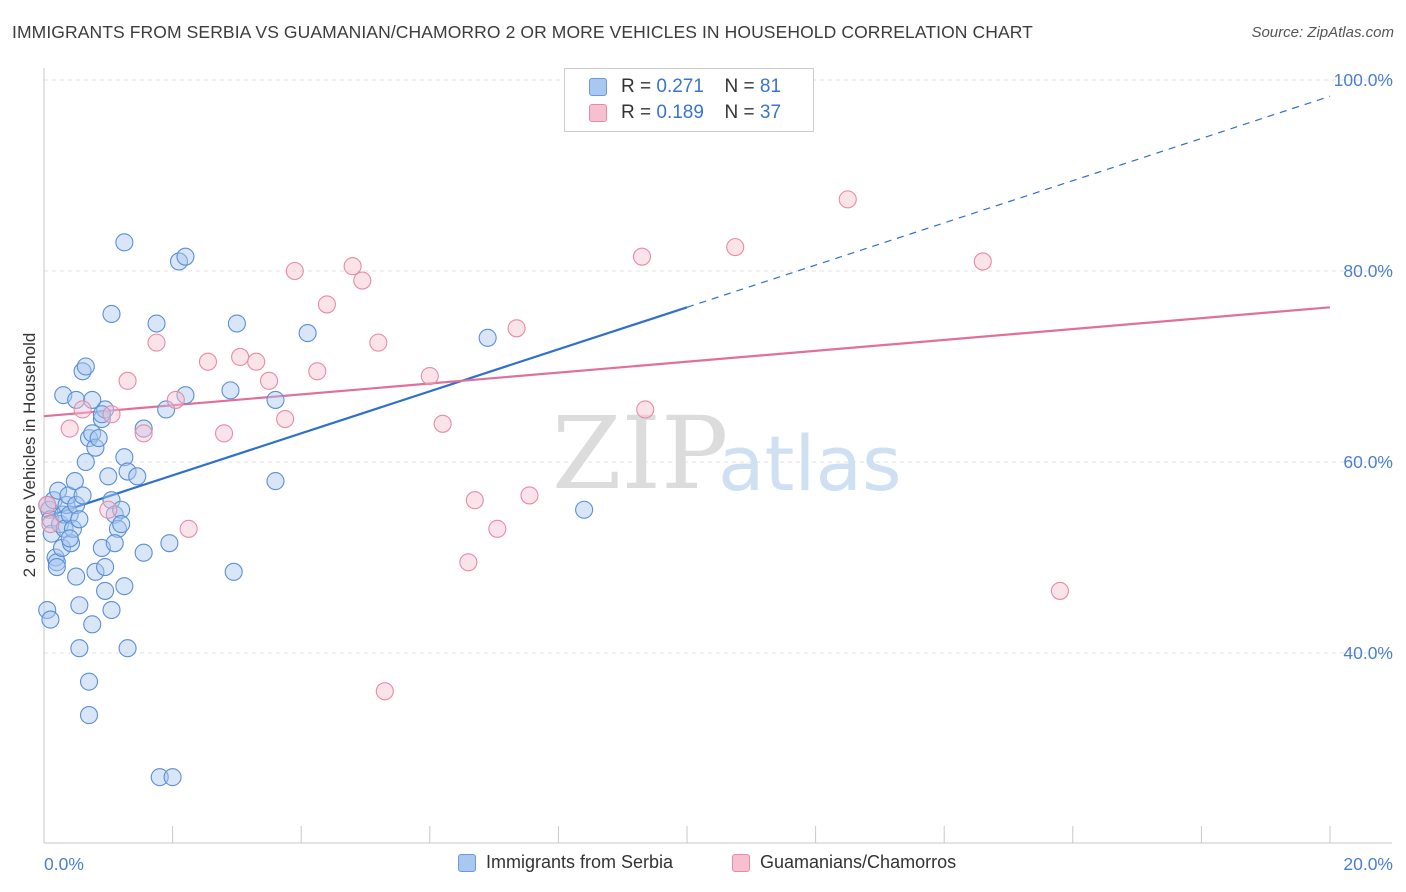 The height and width of the screenshot is (892, 1406). What do you see at coordinates (770, 86) in the screenshot?
I see `legend-n-value: 81` at bounding box center [770, 86].